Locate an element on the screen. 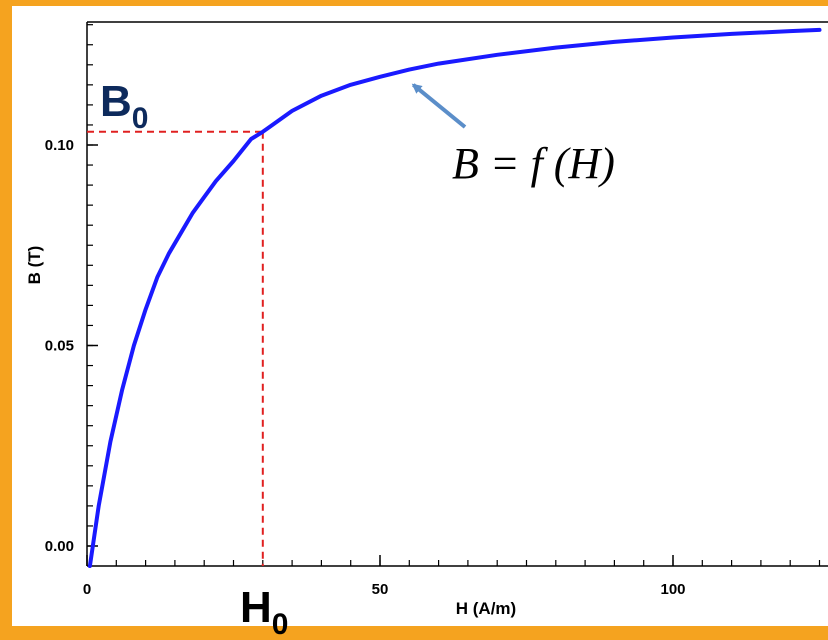 This screenshot has width=828, height=640. x-tick-label: 0 is located at coordinates (87, 589).